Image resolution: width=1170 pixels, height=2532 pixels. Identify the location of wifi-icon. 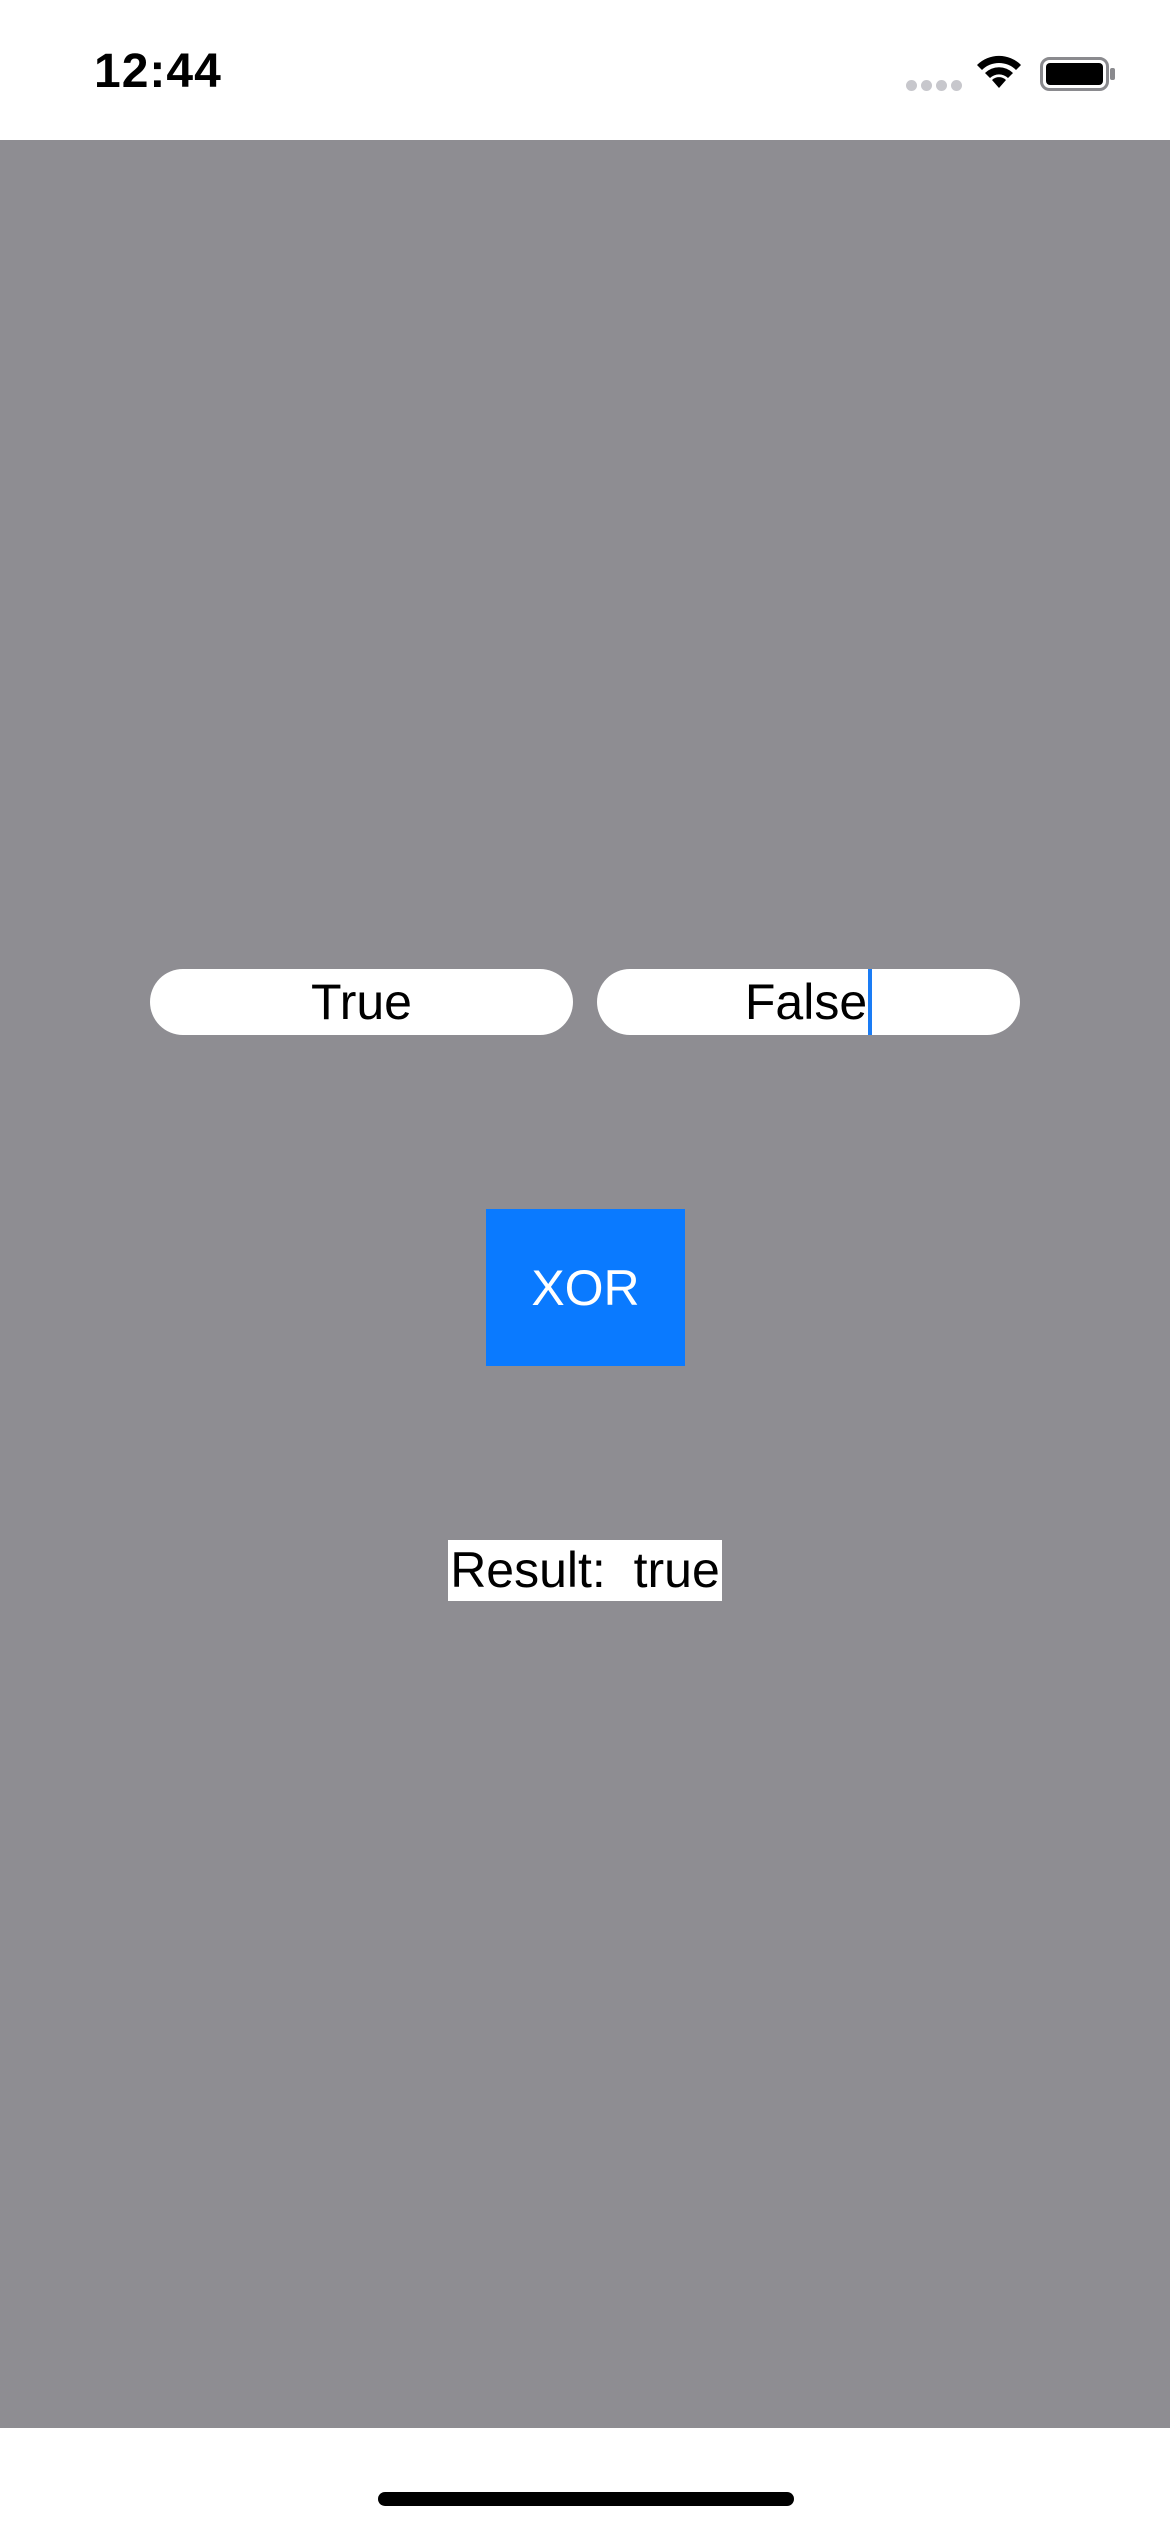
(999, 71).